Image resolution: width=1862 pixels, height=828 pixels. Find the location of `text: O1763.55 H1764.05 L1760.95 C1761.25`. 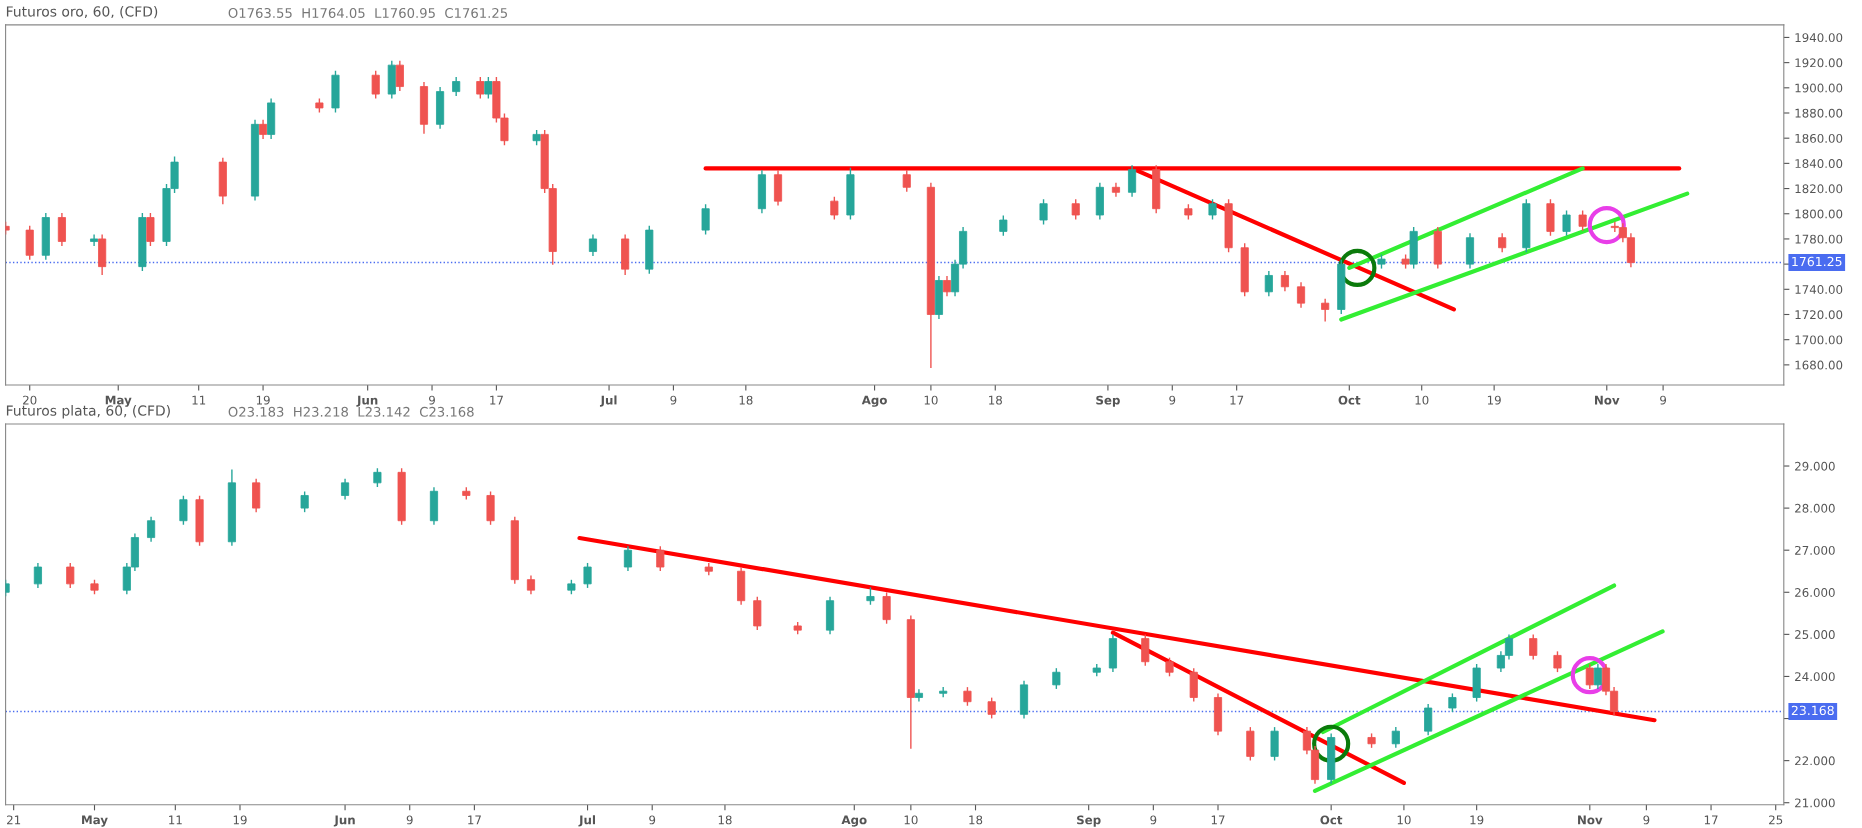

text: O1763.55 H1764.05 L1760.95 C1761.25 is located at coordinates (367, 12).